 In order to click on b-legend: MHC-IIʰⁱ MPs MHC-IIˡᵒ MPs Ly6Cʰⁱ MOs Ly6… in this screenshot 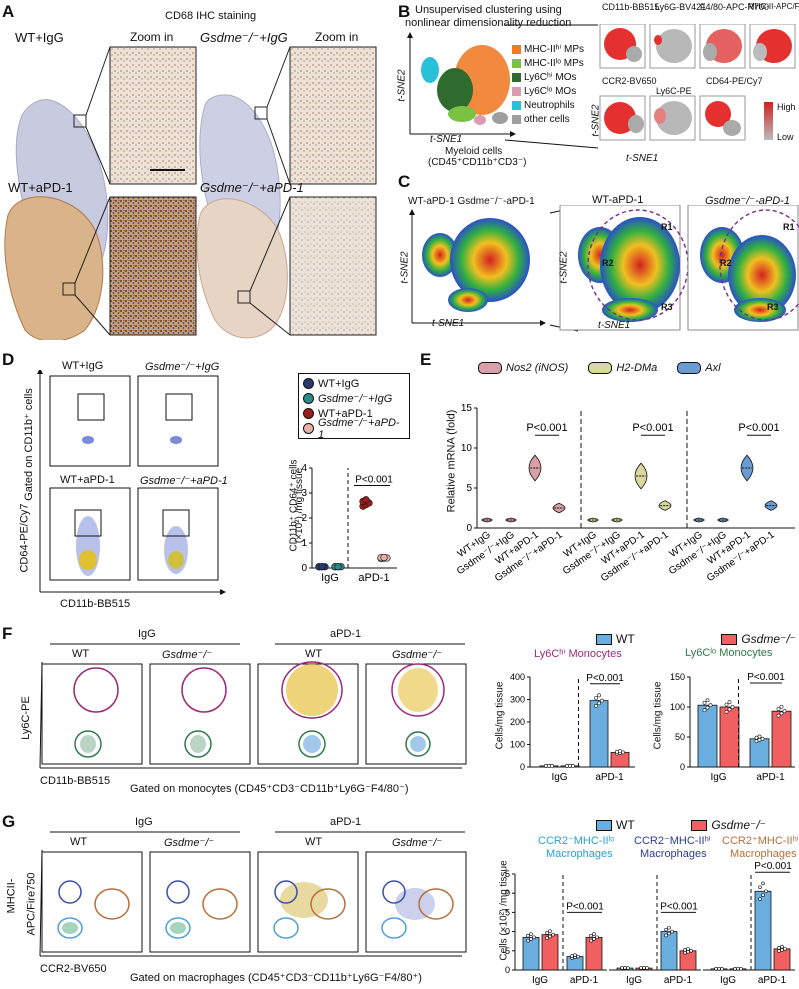, I will do `click(553, 84)`.